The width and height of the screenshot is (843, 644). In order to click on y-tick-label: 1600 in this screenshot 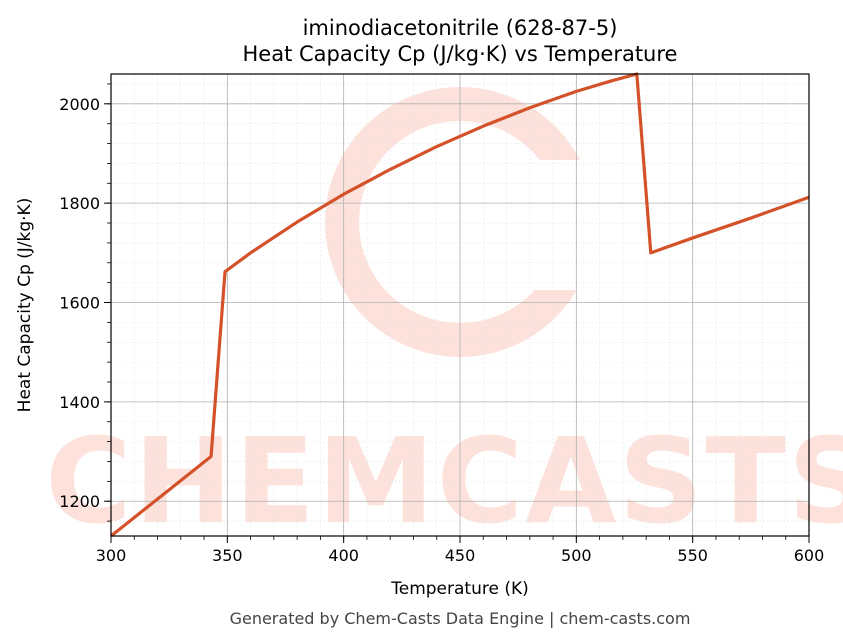, I will do `click(79, 303)`.